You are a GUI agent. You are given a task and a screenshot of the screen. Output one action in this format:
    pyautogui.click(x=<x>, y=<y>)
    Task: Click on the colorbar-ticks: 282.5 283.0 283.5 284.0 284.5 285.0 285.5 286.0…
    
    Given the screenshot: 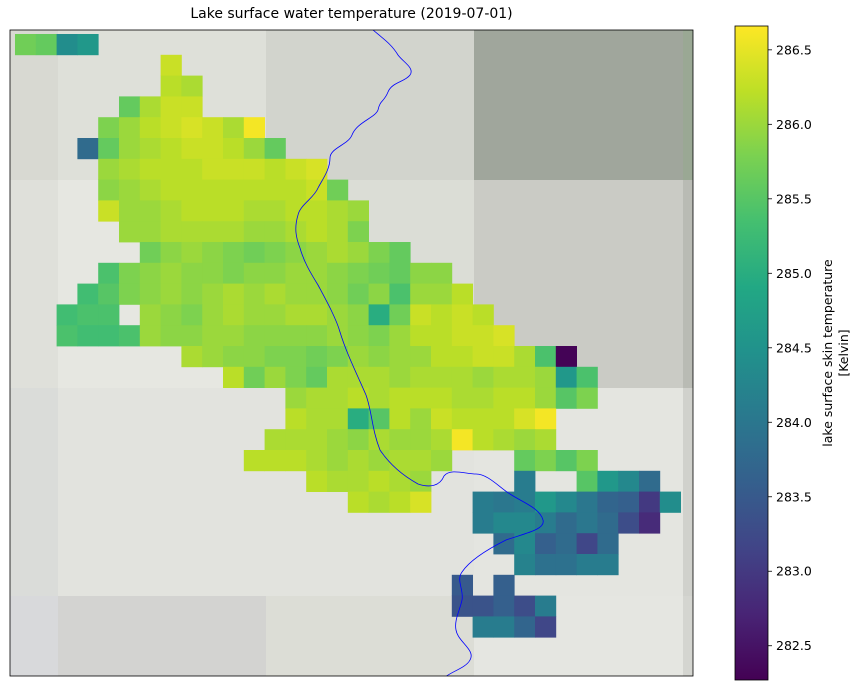 What is the action you would take?
    pyautogui.click(x=790, y=347)
    